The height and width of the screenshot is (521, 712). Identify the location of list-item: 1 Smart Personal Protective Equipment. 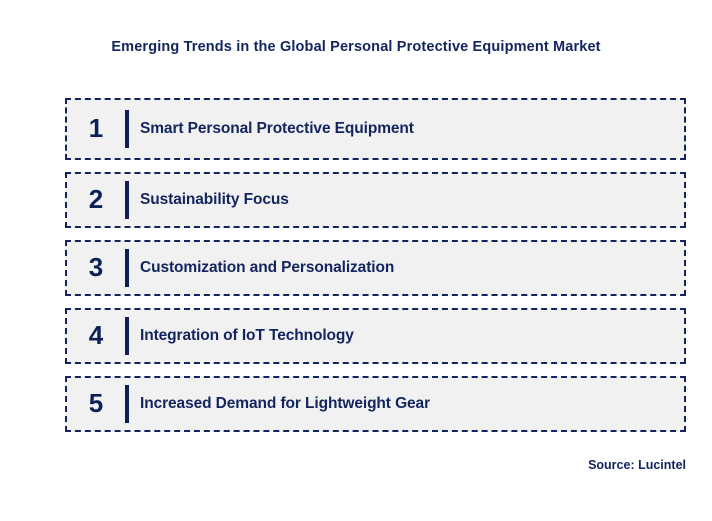
(375, 129).